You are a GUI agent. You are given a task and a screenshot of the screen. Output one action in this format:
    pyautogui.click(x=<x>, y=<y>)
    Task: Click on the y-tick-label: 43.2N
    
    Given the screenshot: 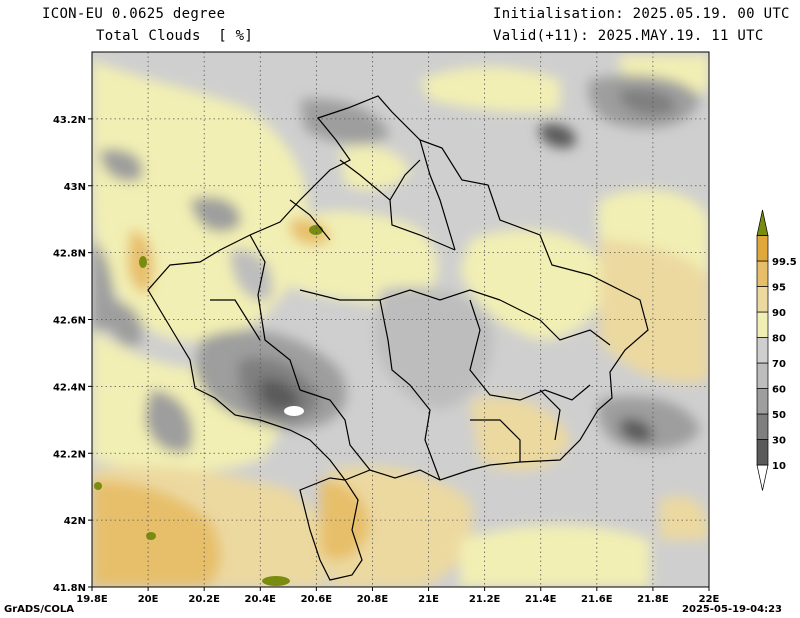 What is the action you would take?
    pyautogui.click(x=69, y=120)
    